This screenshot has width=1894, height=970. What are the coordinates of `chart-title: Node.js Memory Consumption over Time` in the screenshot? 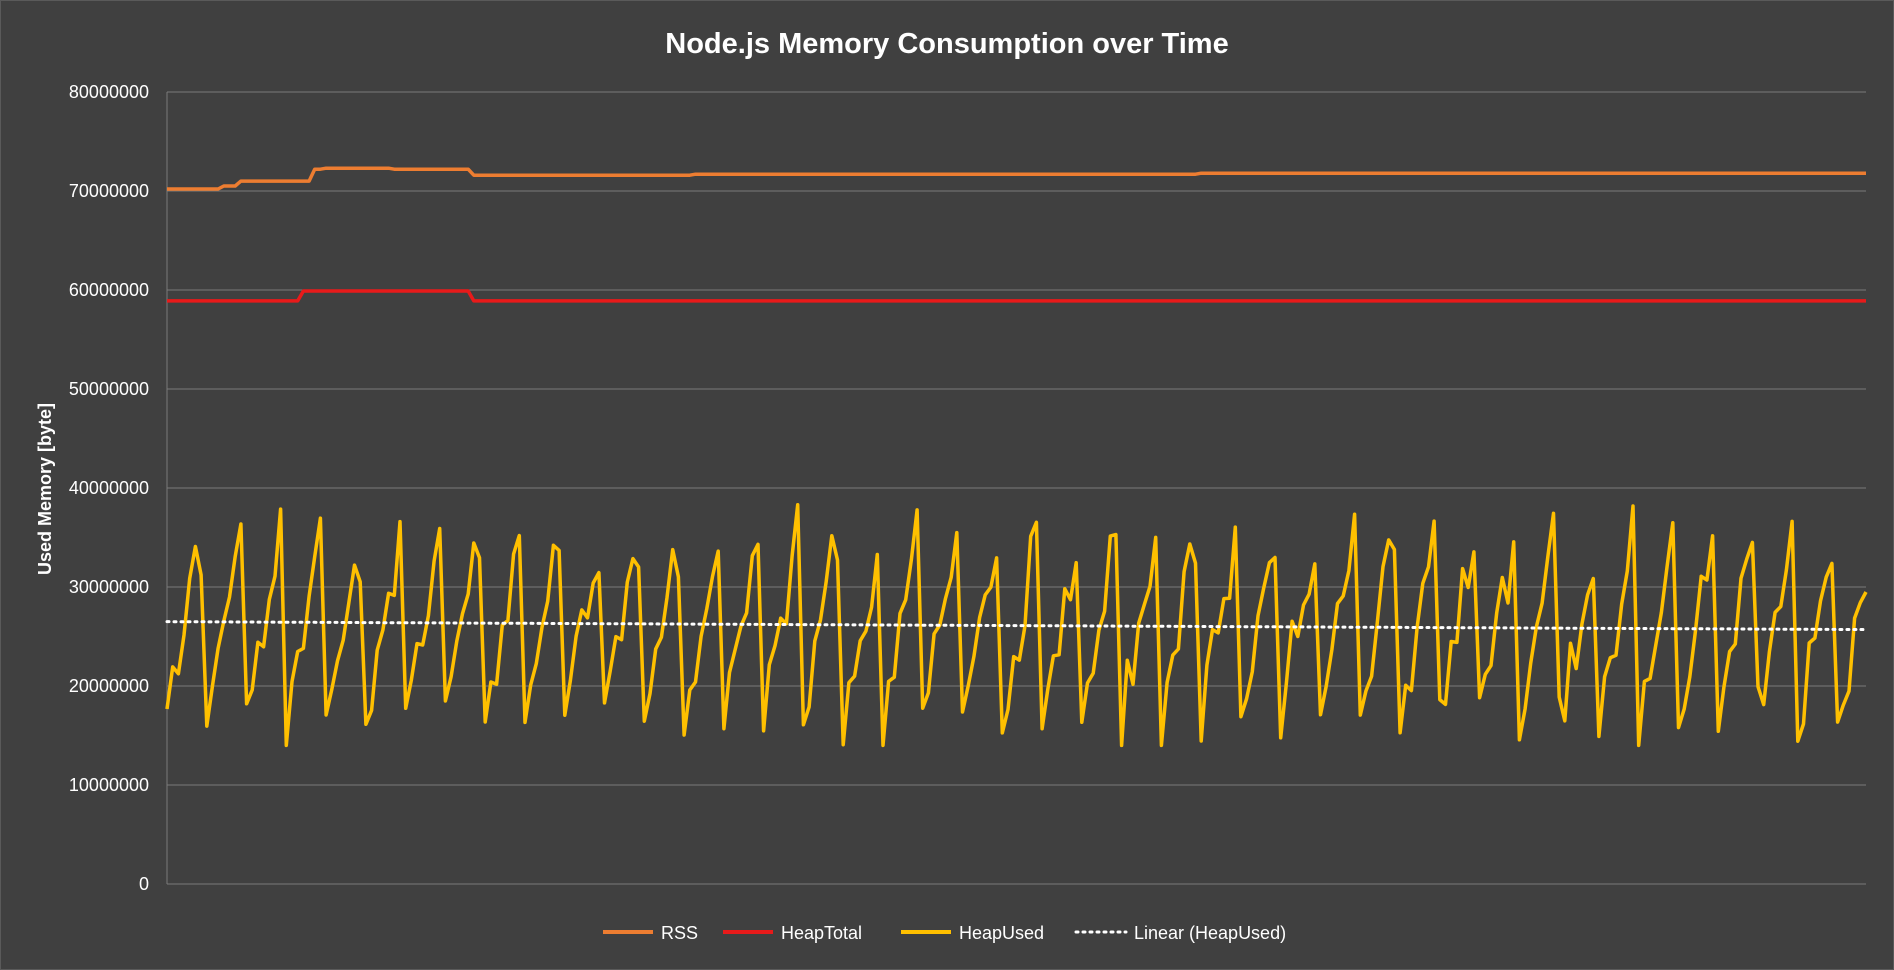 It's located at (946, 44).